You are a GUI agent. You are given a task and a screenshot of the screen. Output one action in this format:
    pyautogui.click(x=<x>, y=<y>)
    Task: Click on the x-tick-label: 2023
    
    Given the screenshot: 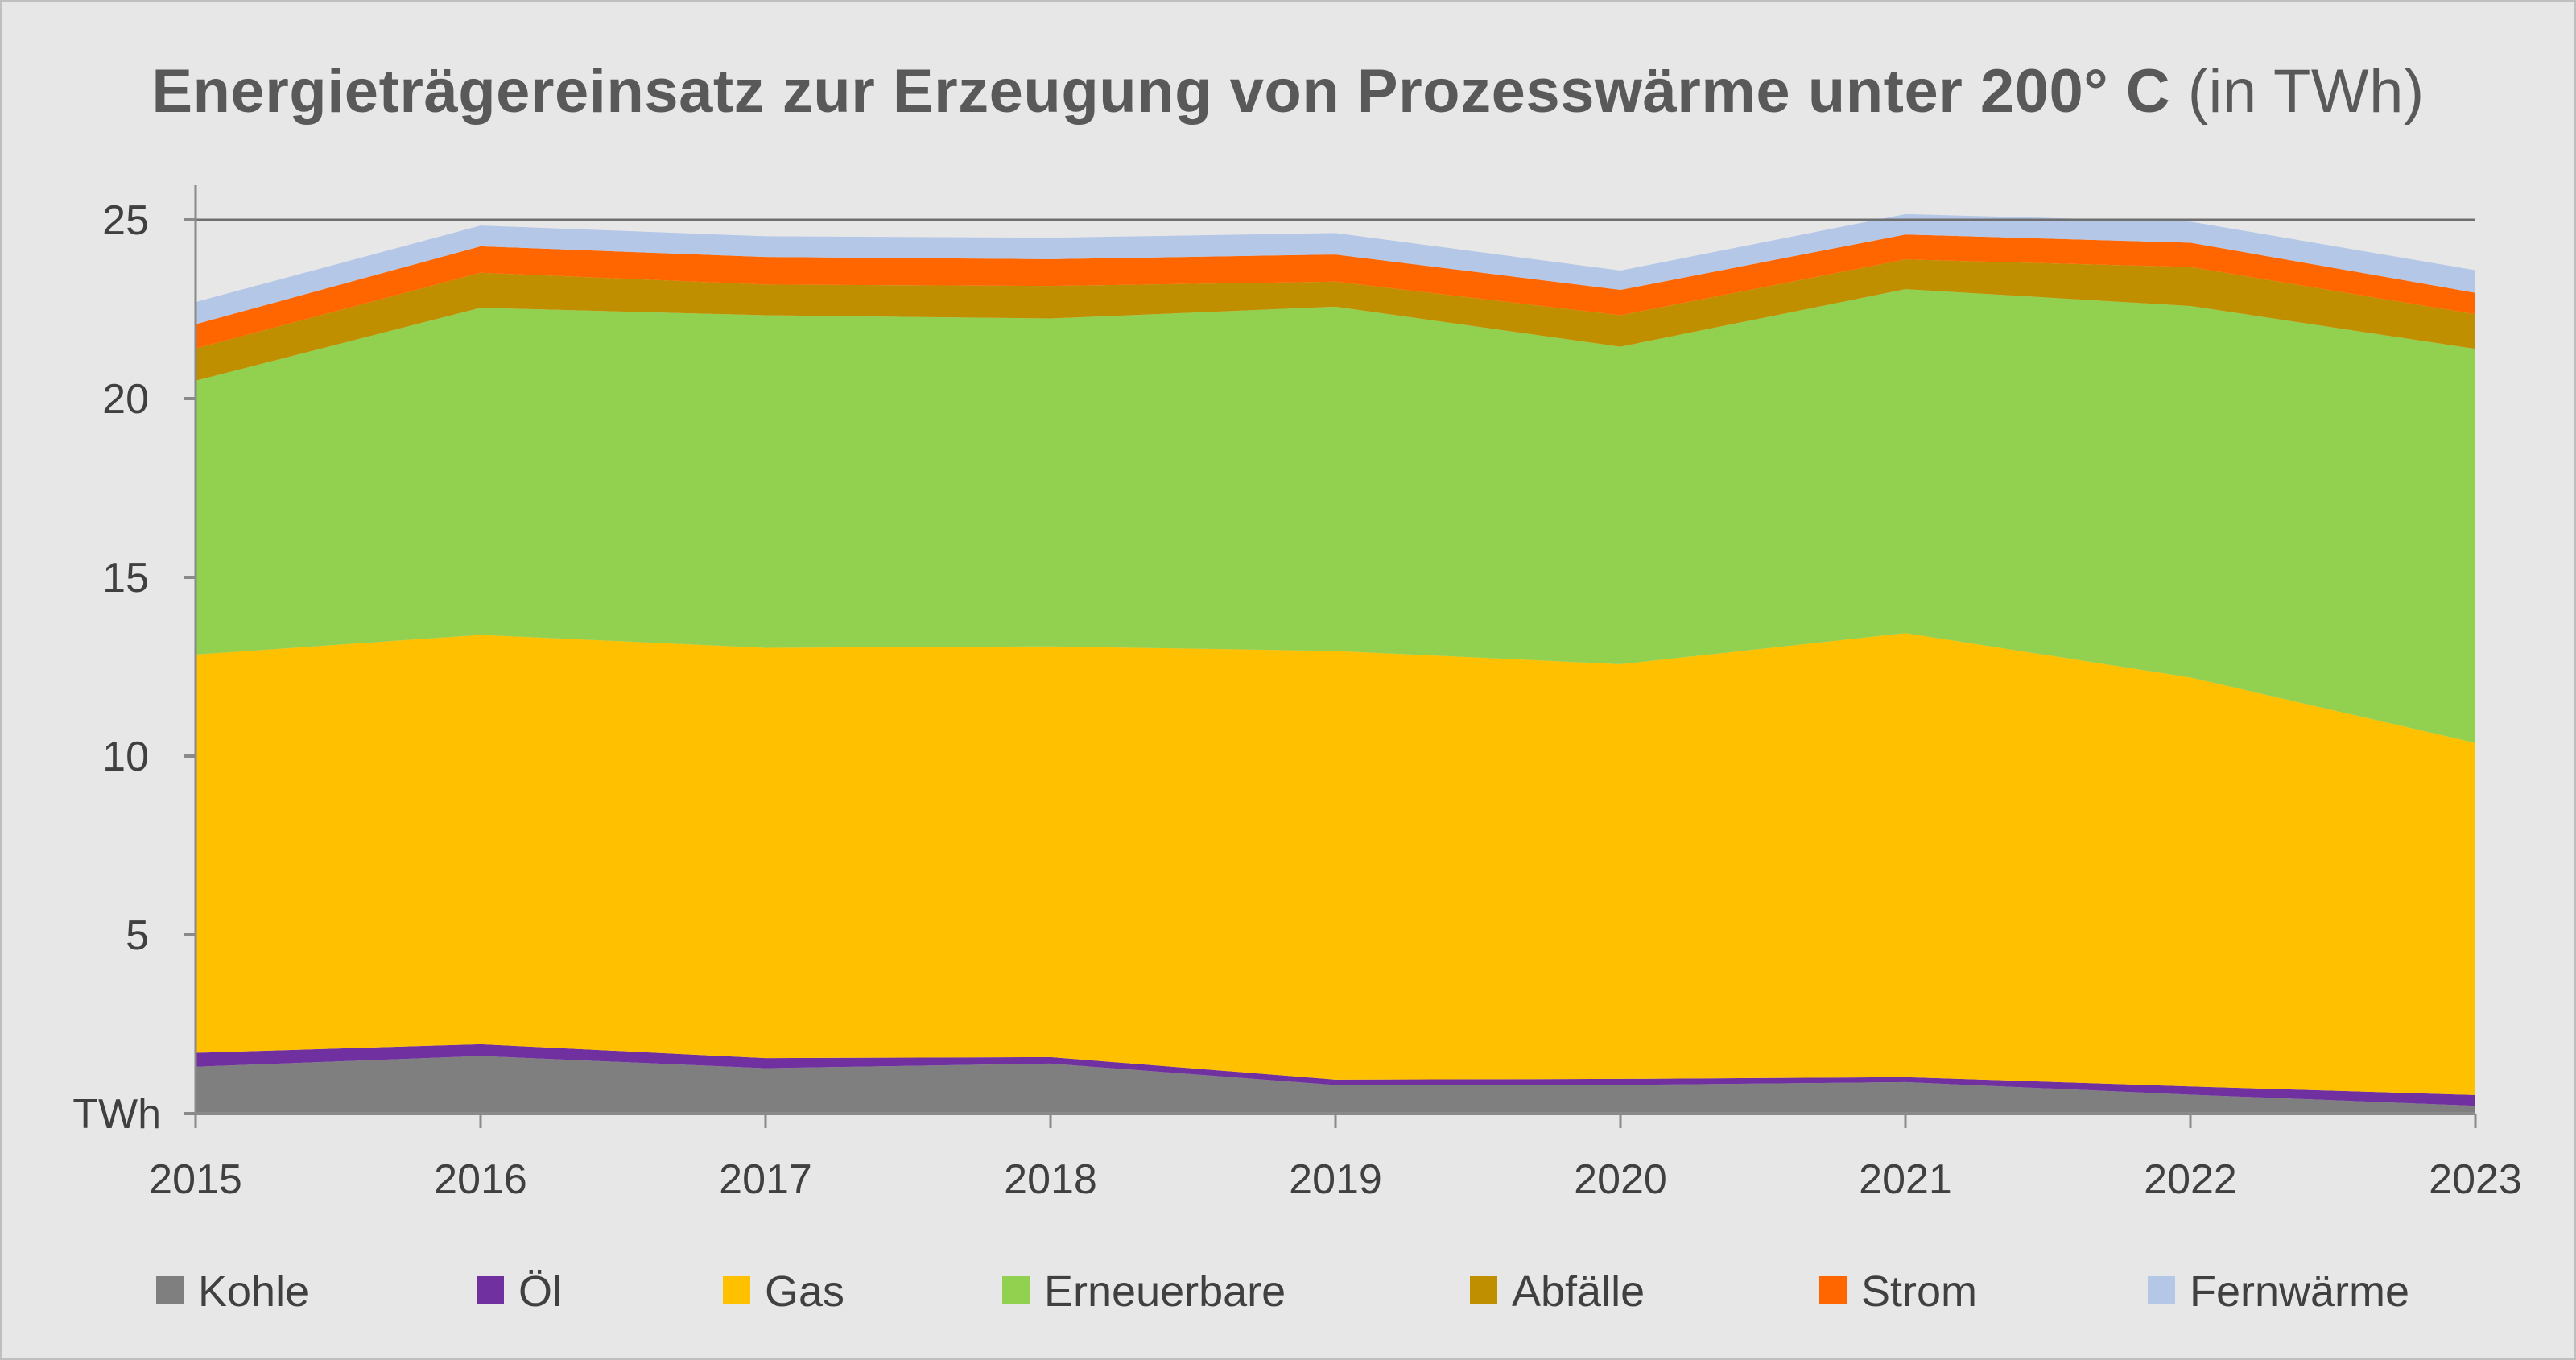 What is the action you would take?
    pyautogui.click(x=2475, y=1179)
    